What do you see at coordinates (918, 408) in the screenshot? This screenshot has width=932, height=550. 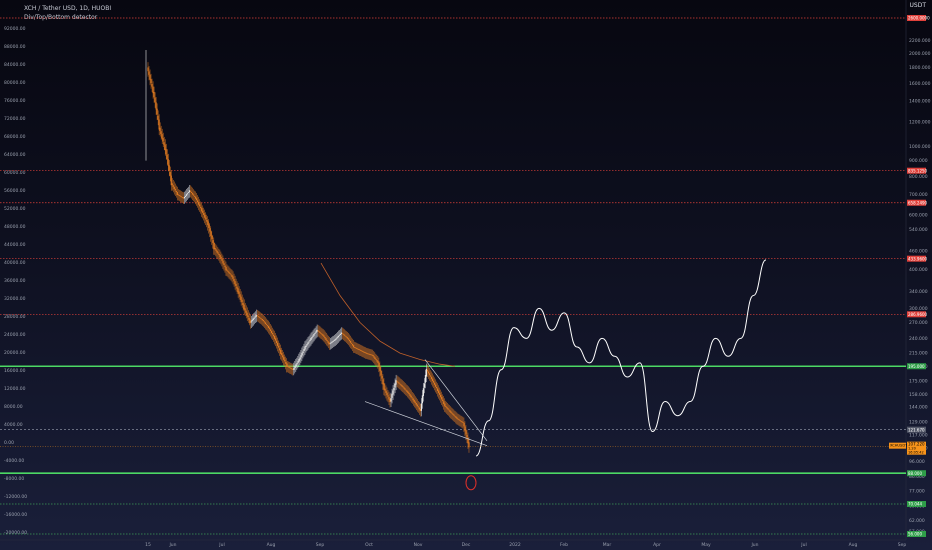 I see `right-axis-tick: 144.000` at bounding box center [918, 408].